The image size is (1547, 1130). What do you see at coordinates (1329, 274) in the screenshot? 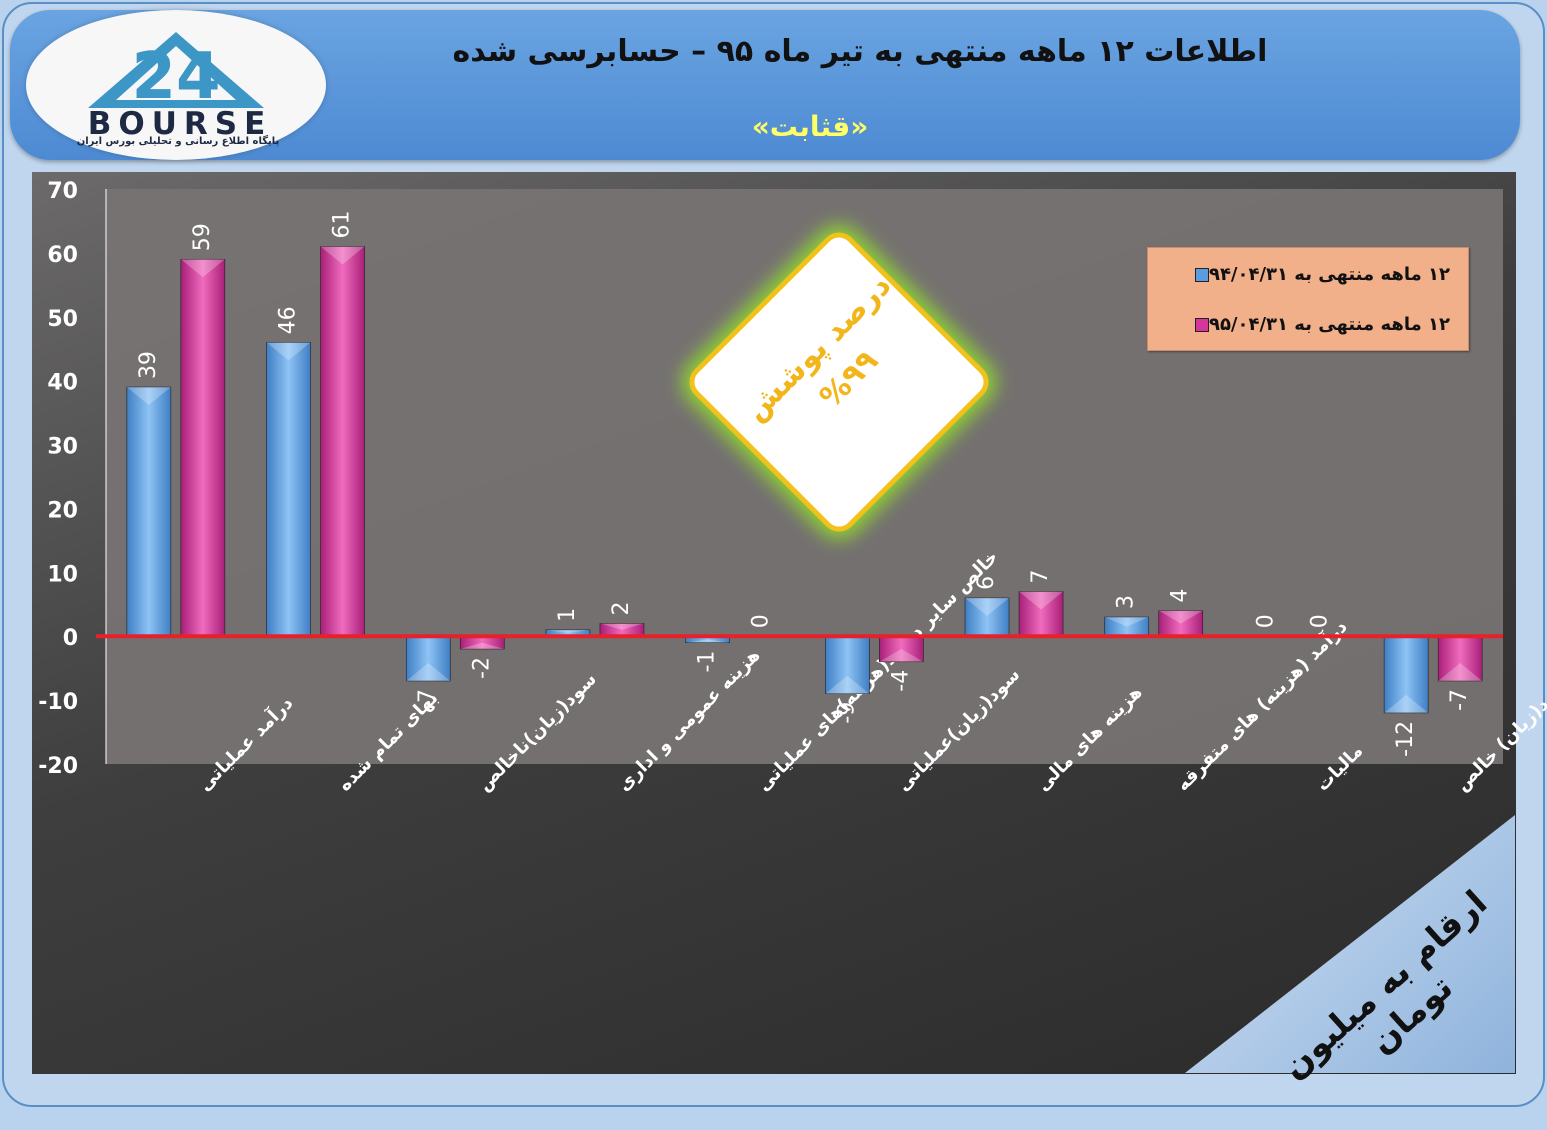
I see `legend-label-1394: ۱۲ ماهه منتهی به ۹۴/۰۴/۳۱` at bounding box center [1329, 274].